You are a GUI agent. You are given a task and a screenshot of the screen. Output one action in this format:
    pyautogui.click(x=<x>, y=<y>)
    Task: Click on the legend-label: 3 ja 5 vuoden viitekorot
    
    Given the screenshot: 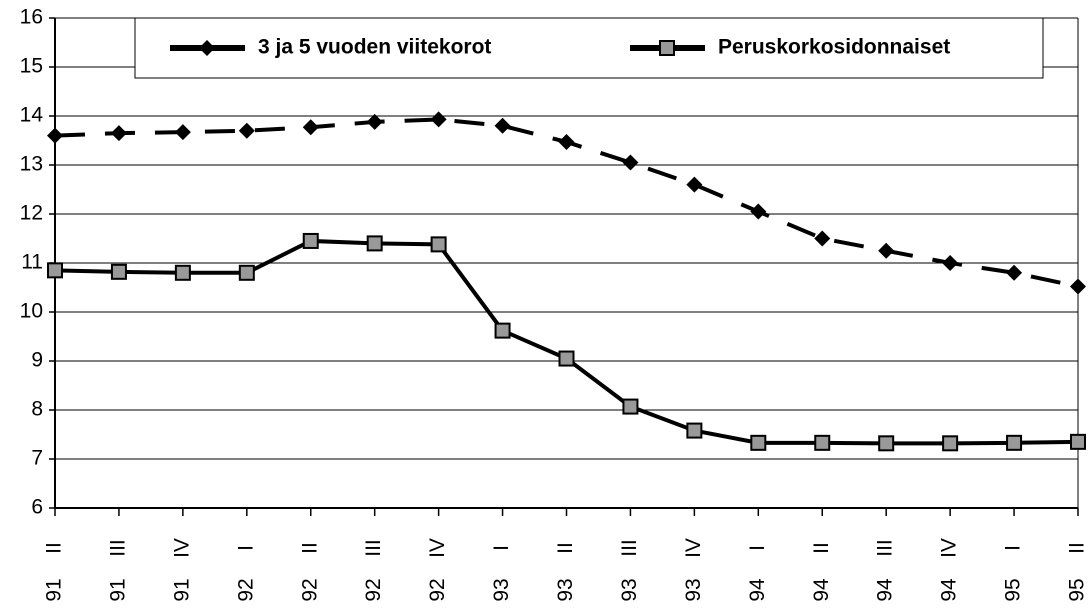 What is the action you would take?
    pyautogui.click(x=374, y=47)
    